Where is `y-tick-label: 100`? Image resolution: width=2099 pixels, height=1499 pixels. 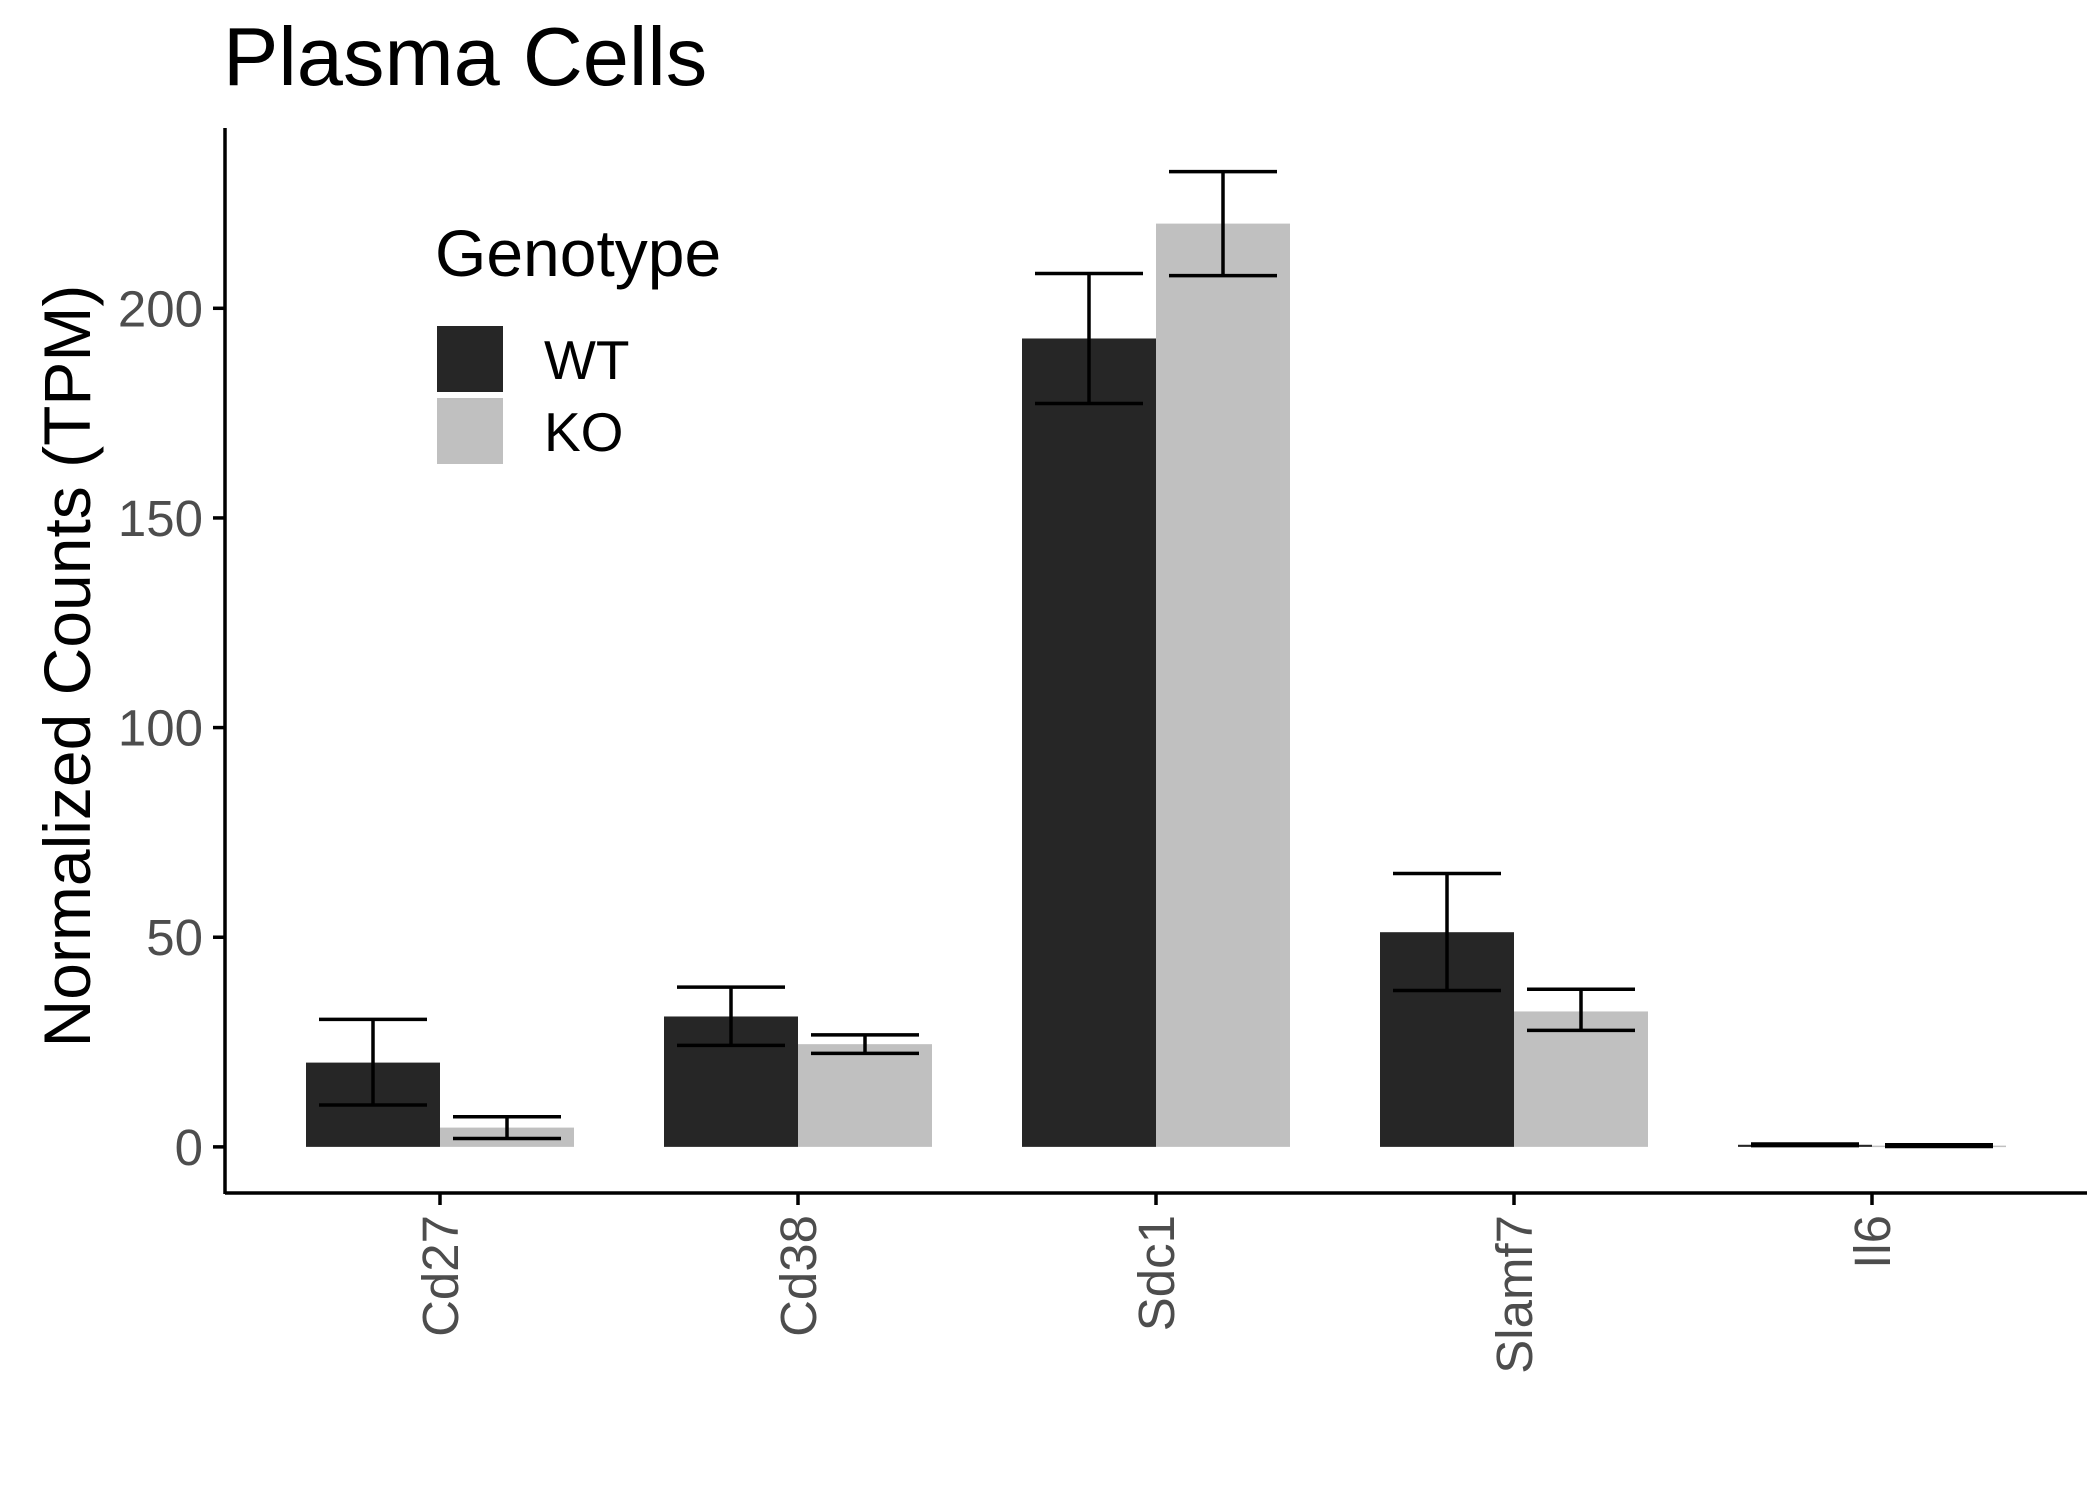
y-tick-label: 100 is located at coordinates (160, 728).